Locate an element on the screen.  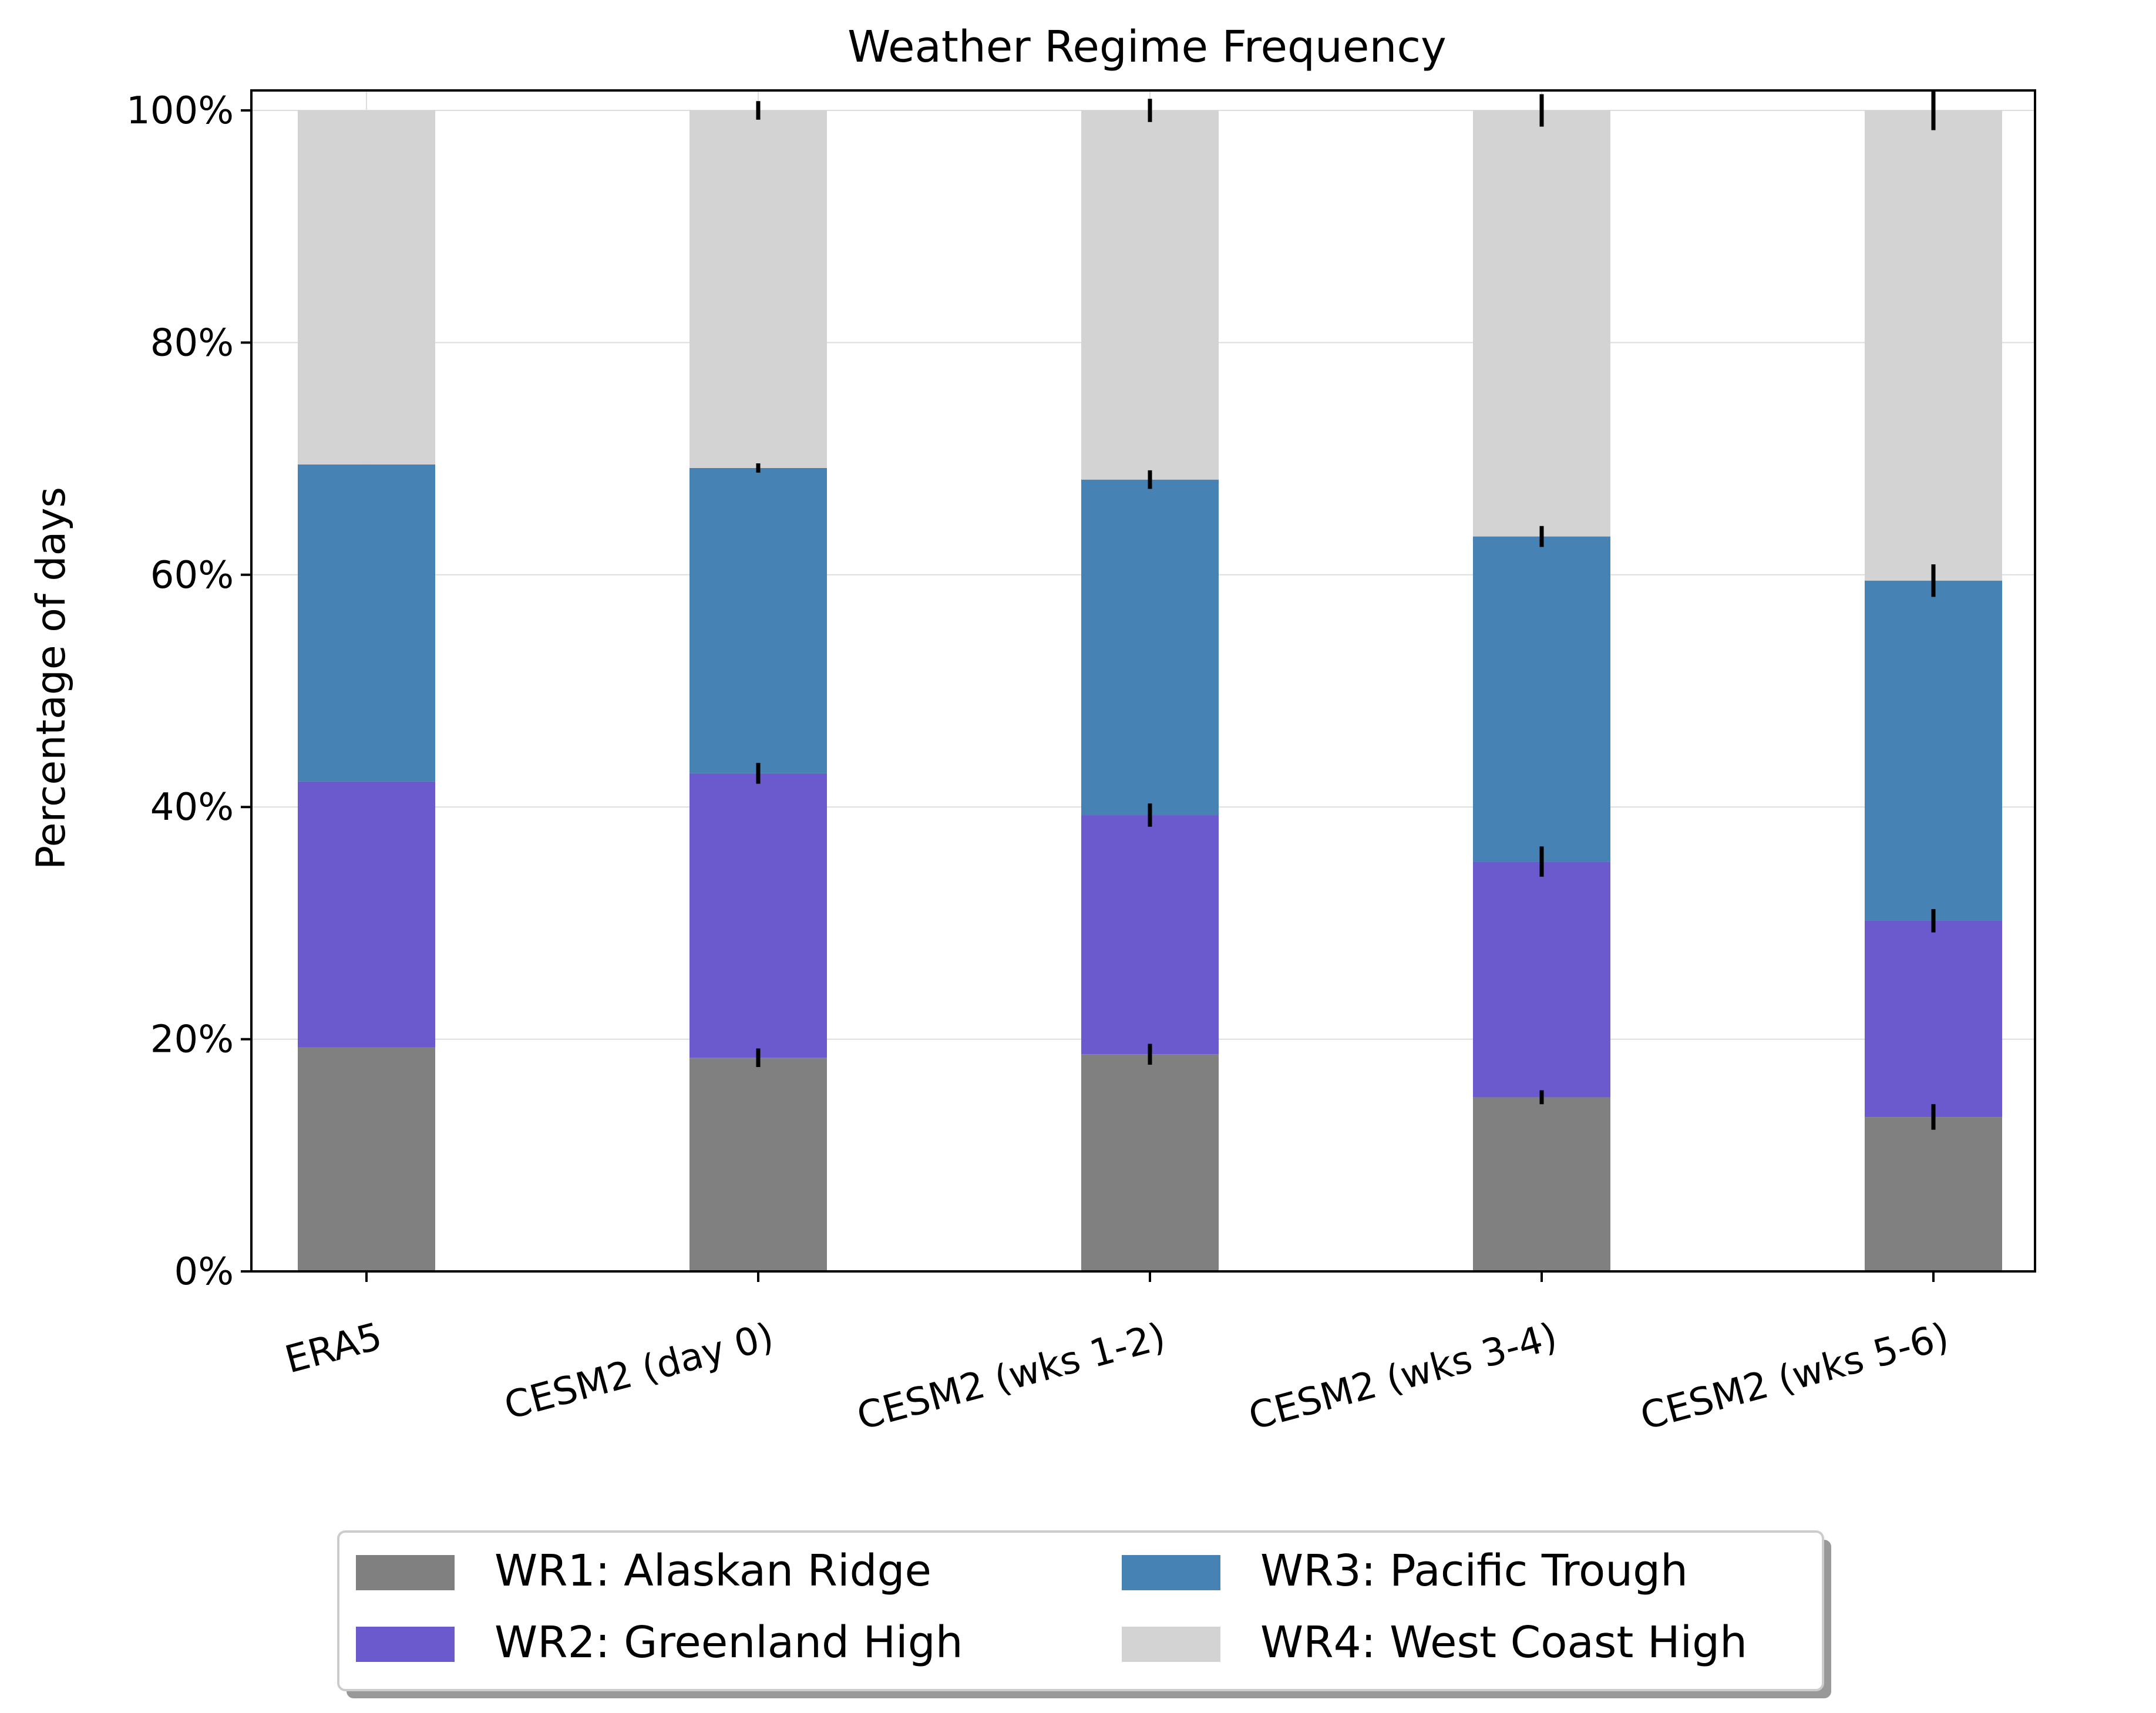
legend-label: WR4: West Coast High is located at coordinates (1503, 1642).